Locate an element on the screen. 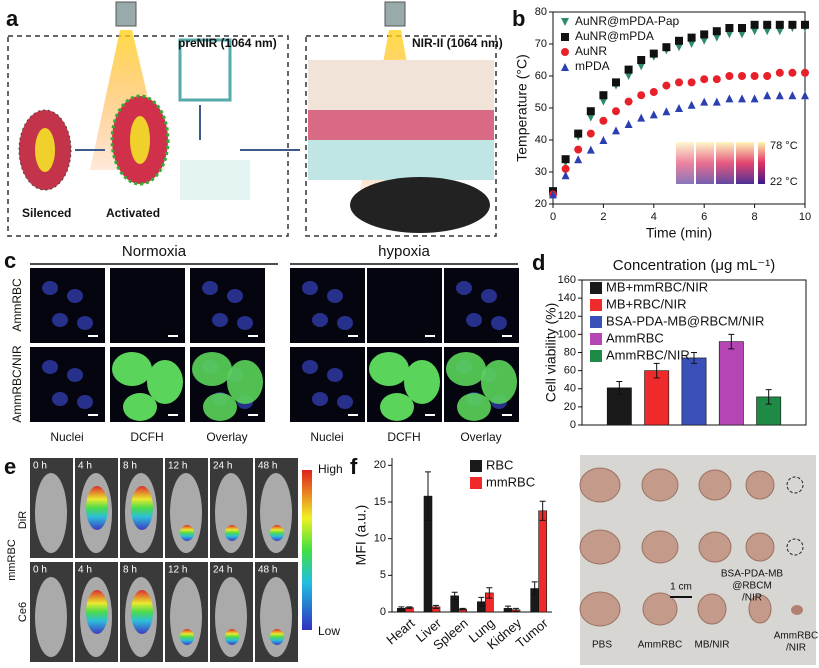 The height and width of the screenshot is (668, 819). group-label: /NIR is located at coordinates (796, 648).